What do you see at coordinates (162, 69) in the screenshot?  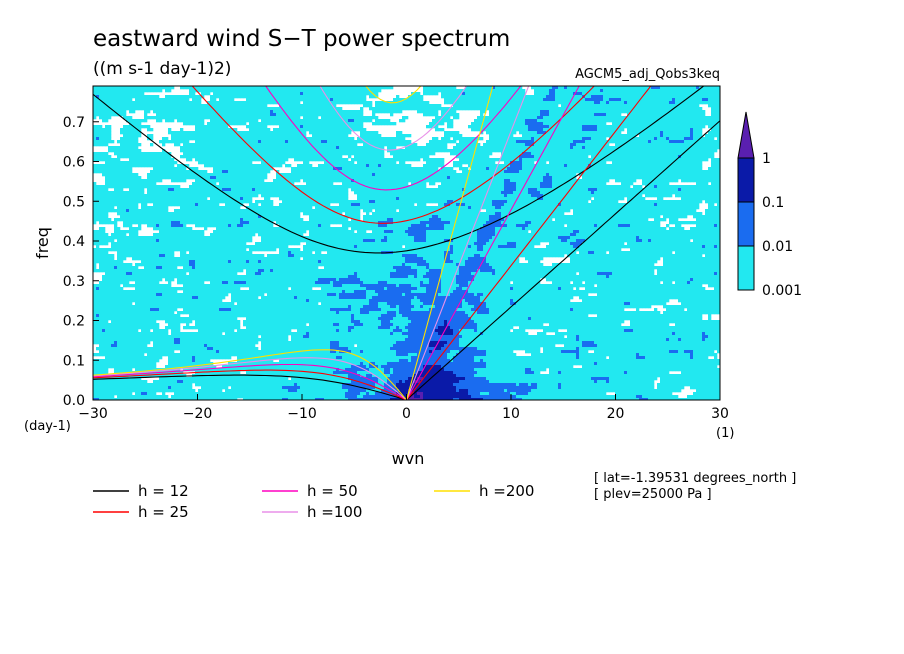 I see `chart-units: ((m s-1 day-1)2)` at bounding box center [162, 69].